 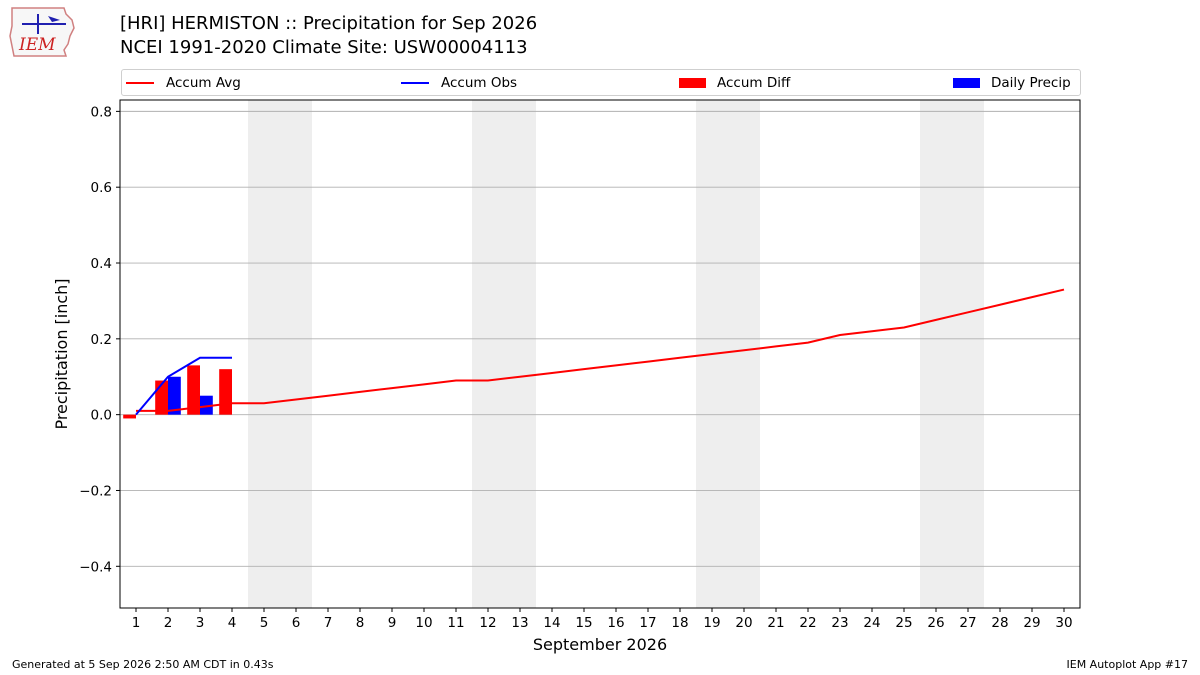 I want to click on xtick-label-28: 28, so click(x=999, y=623).